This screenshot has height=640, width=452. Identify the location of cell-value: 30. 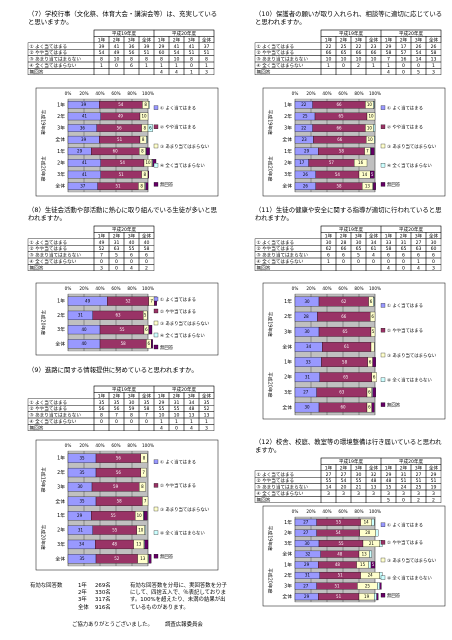
(359, 475).